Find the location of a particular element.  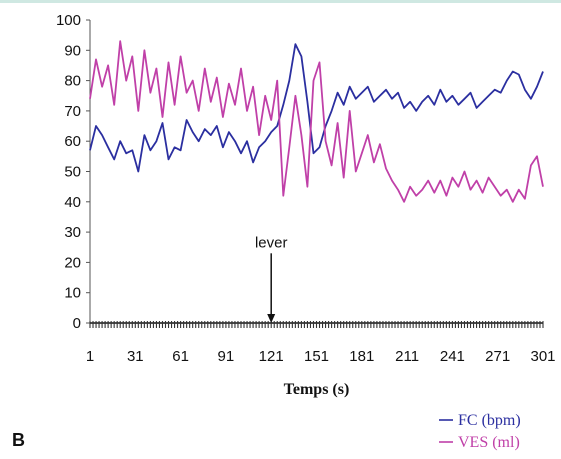

x-tick-label: 91 is located at coordinates (226, 356).